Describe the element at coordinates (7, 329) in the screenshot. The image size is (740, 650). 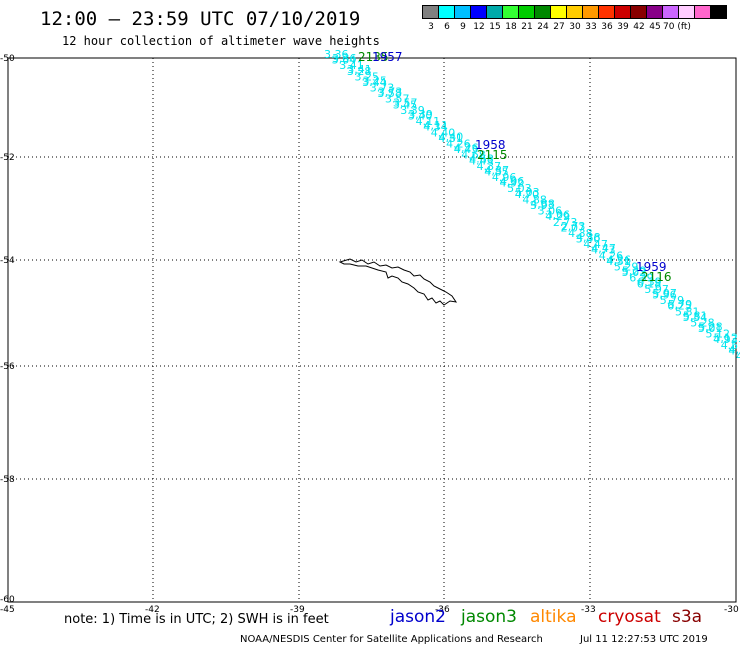
I see `latitude-labels: -50 -52 -54 -56 -58 -60` at that location.